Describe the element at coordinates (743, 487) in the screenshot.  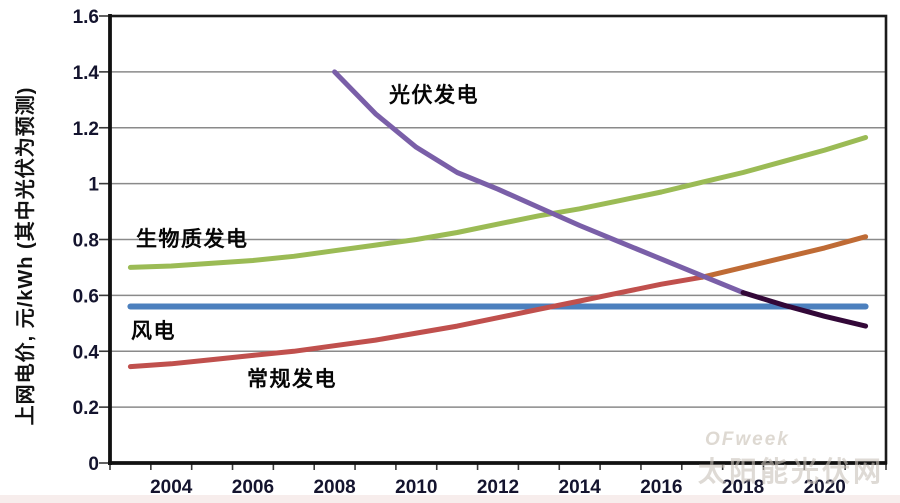
I see `x-tick-label: 2018` at that location.